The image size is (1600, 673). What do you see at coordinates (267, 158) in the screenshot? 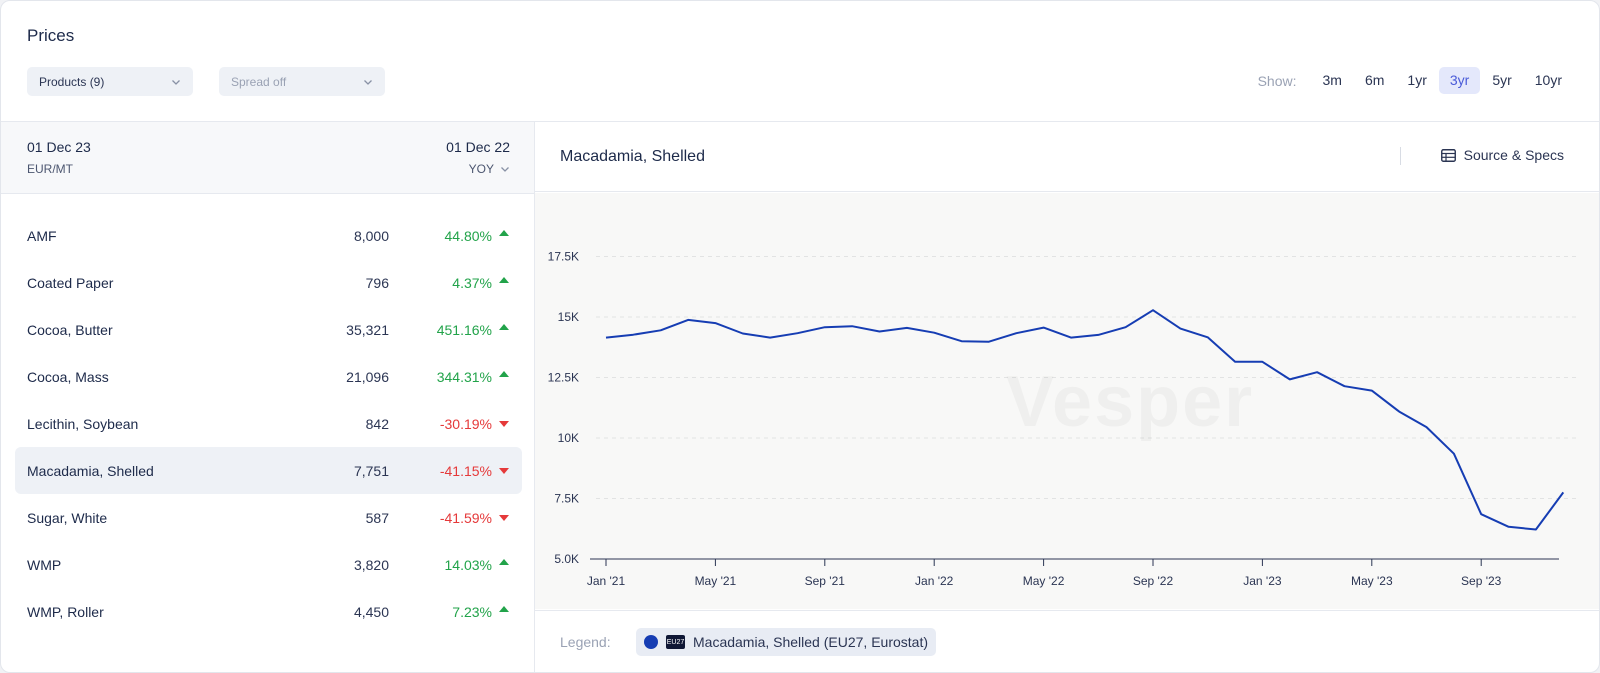
I see `table-header: 01 Dec 23 EUR/MT 01 Dec 22 YOY` at bounding box center [267, 158].